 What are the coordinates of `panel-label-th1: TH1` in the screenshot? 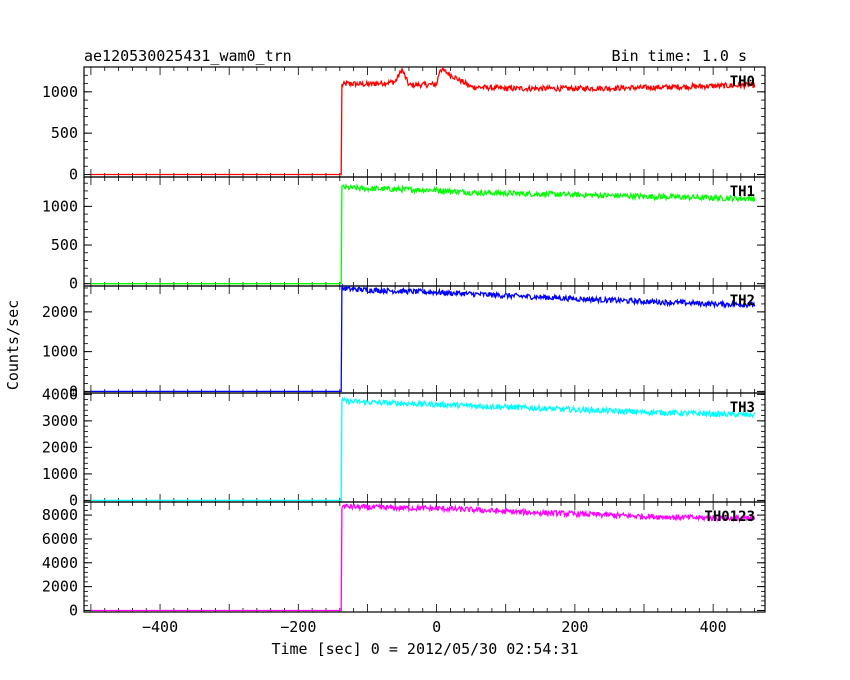 It's located at (742, 192).